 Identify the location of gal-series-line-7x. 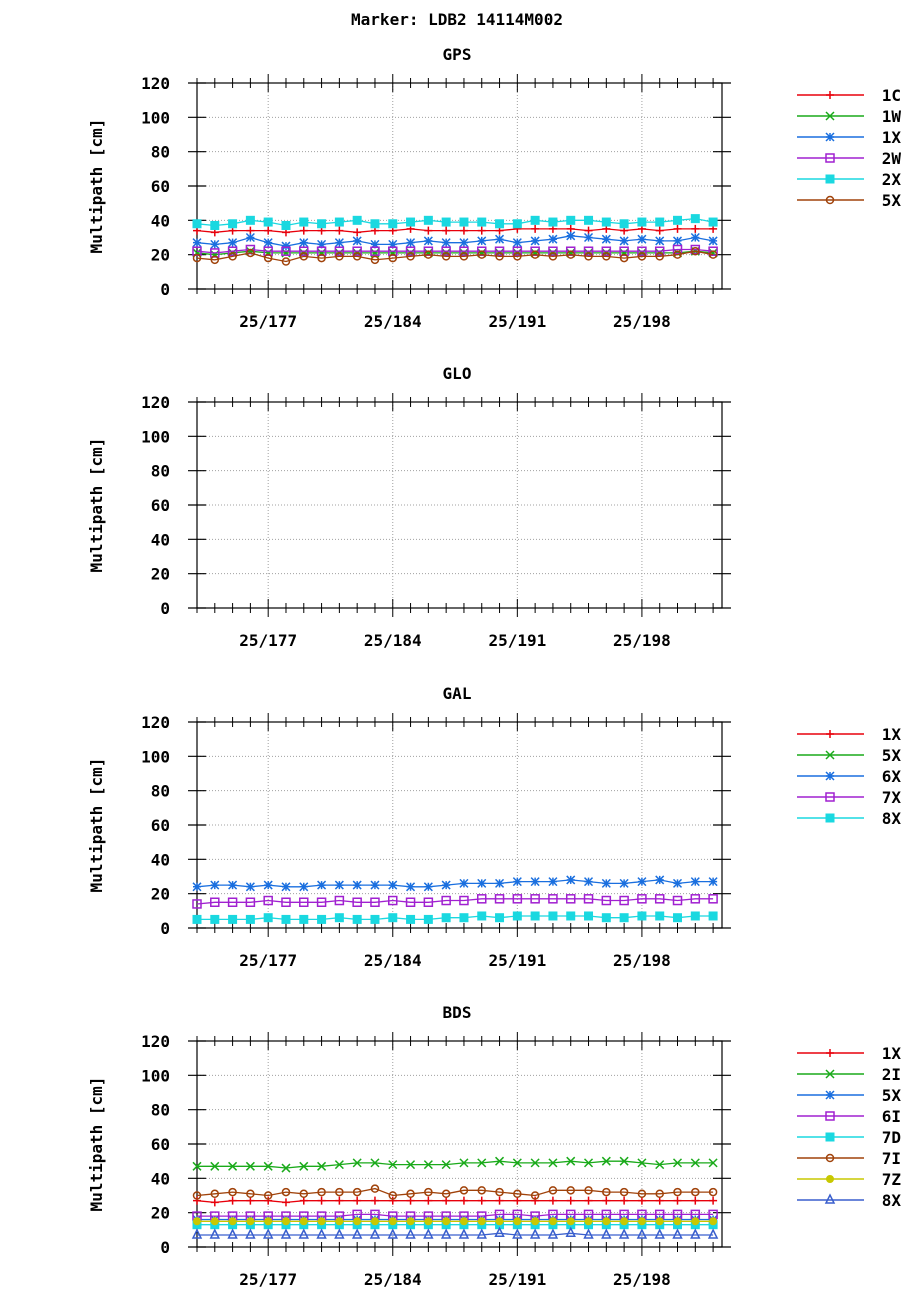
(455, 901).